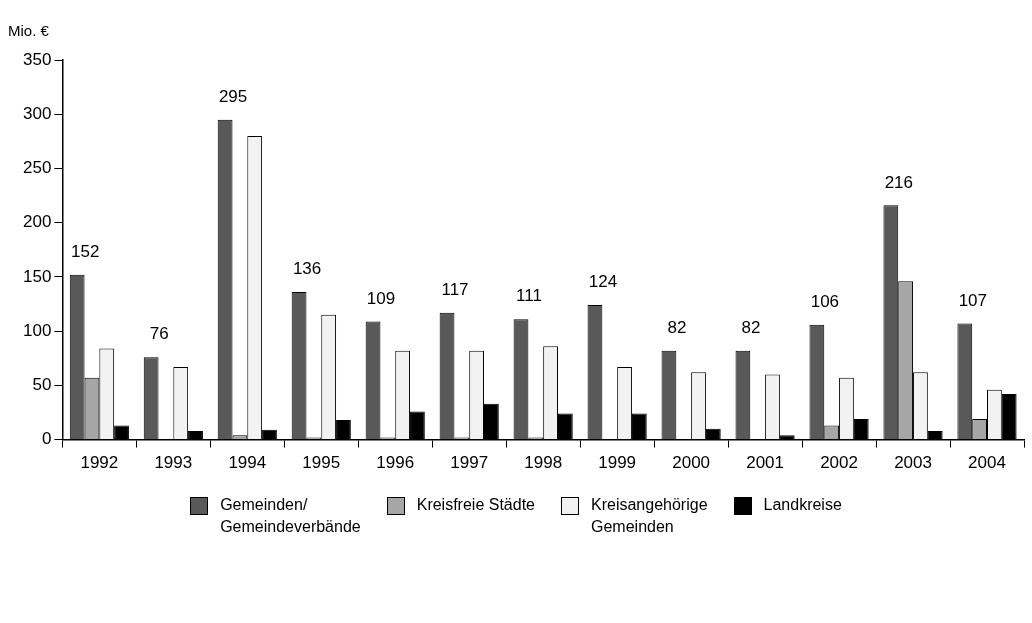  Describe the element at coordinates (37, 113) in the screenshot. I see `y-tick-label: 300` at that location.